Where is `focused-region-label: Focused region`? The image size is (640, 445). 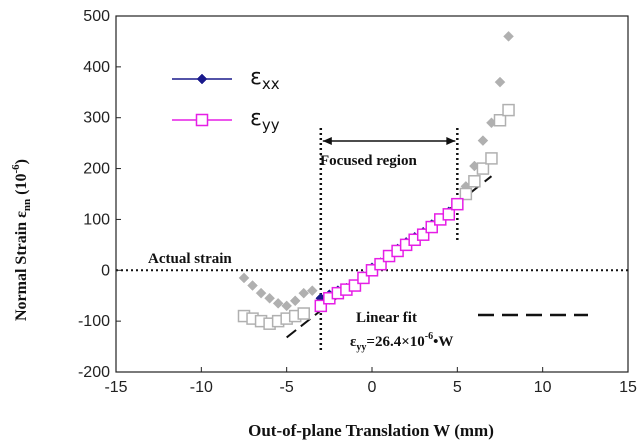 focused-region-label: Focused region is located at coordinates (368, 161).